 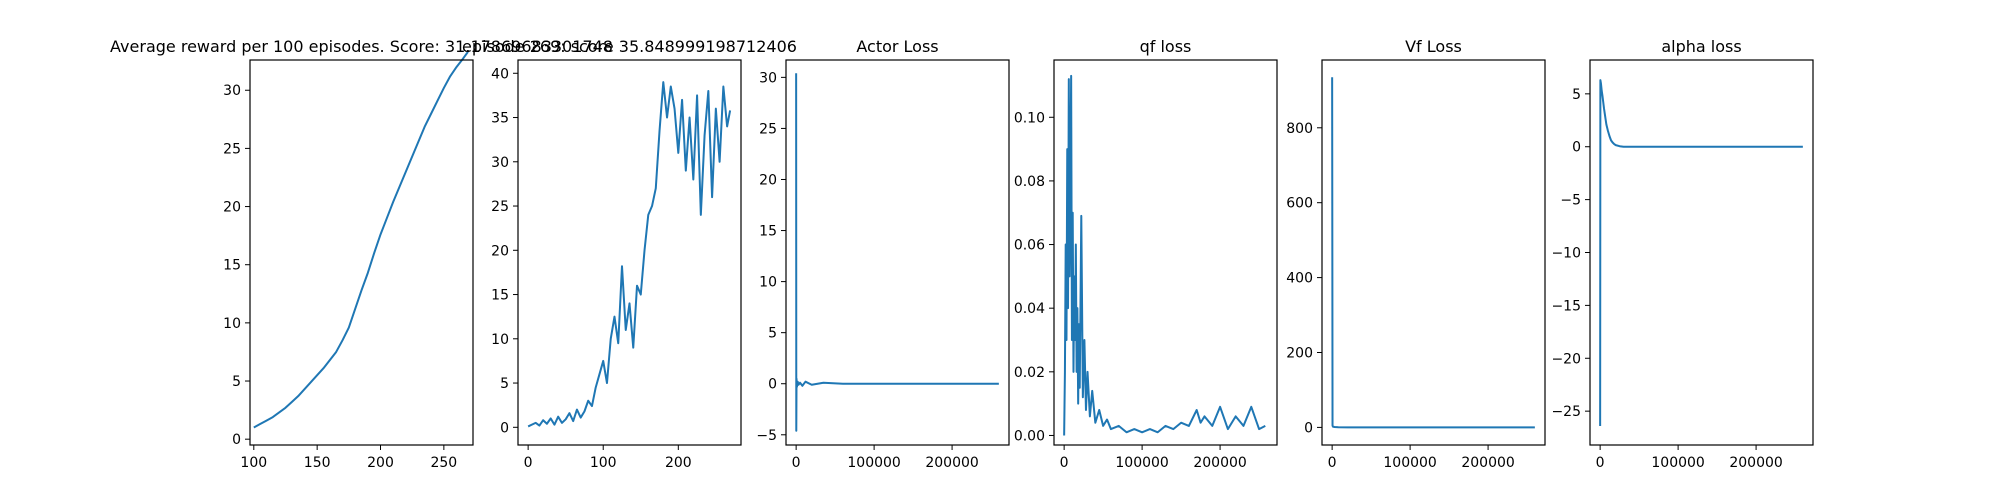 I want to click on x-tick-label: 250, so click(x=443, y=463).